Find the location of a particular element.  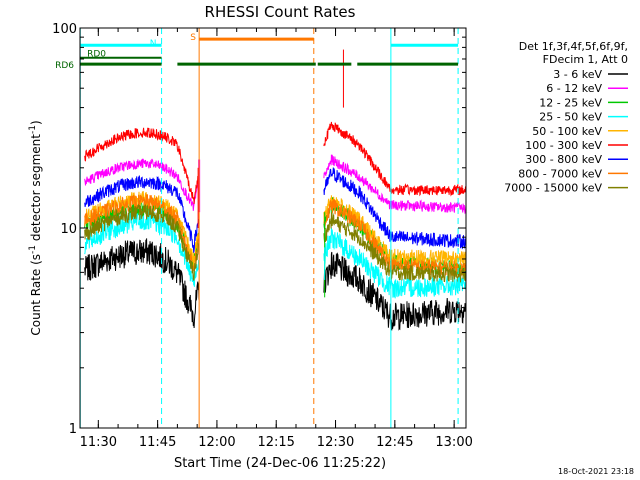

series-line-100-300kev-b is located at coordinates (395, 159).